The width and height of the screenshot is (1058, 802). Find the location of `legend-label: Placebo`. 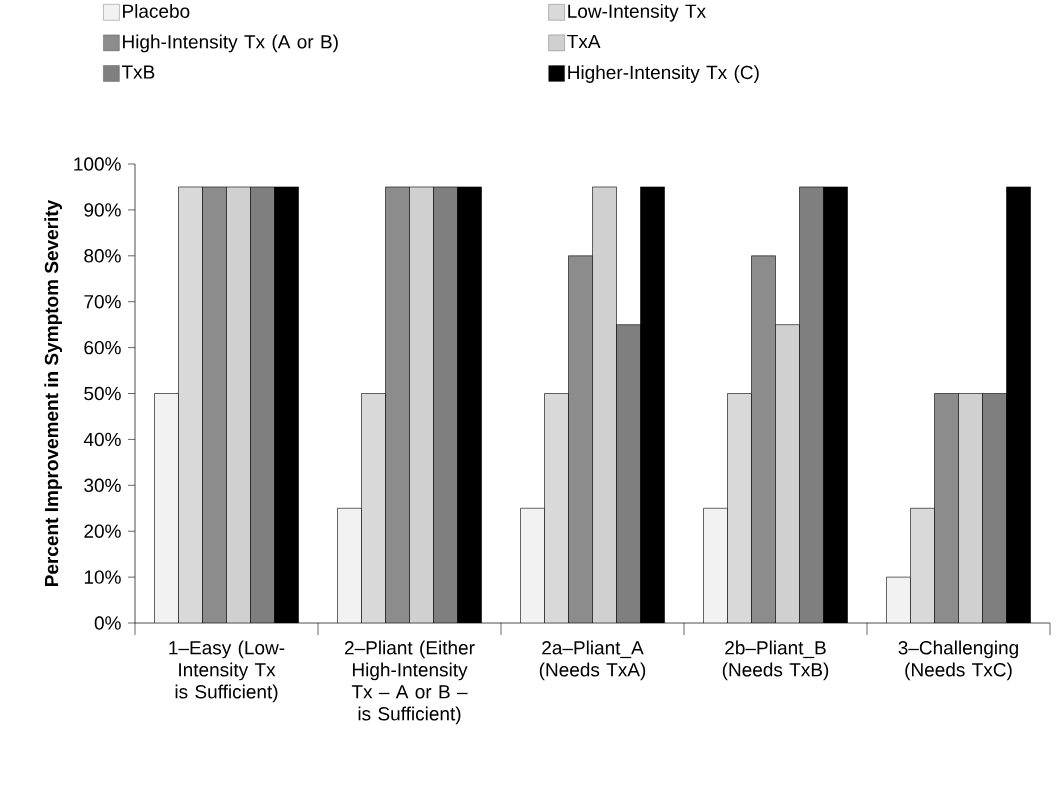

legend-label: Placebo is located at coordinates (156, 10).